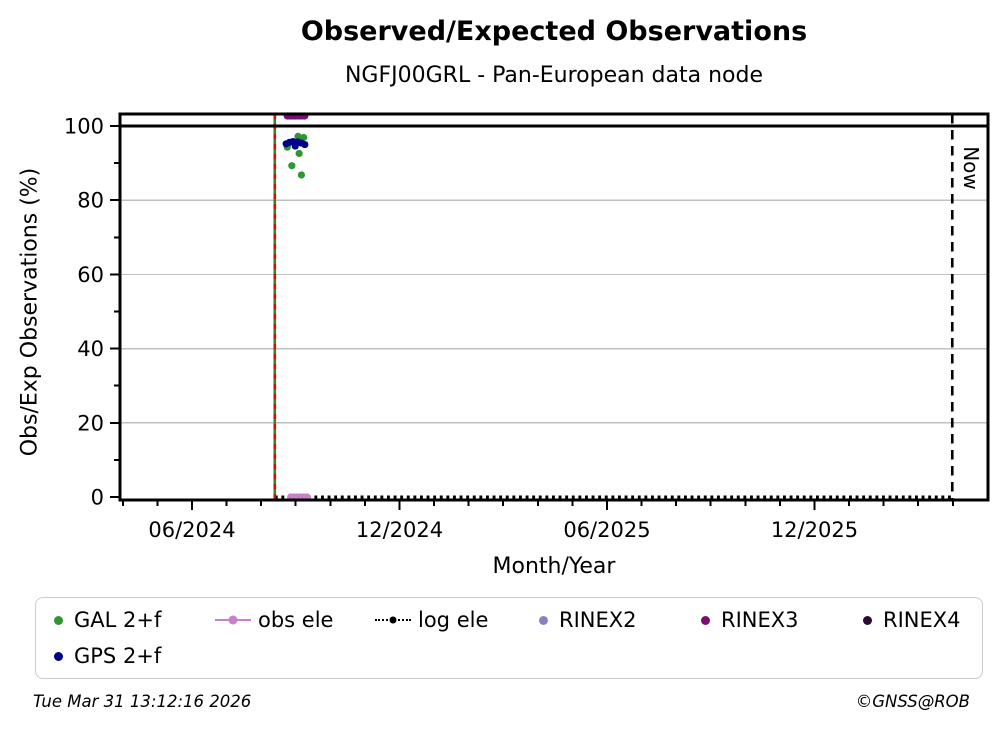  What do you see at coordinates (58, 620) in the screenshot?
I see `legend-marker-gal-2-f-icon` at bounding box center [58, 620].